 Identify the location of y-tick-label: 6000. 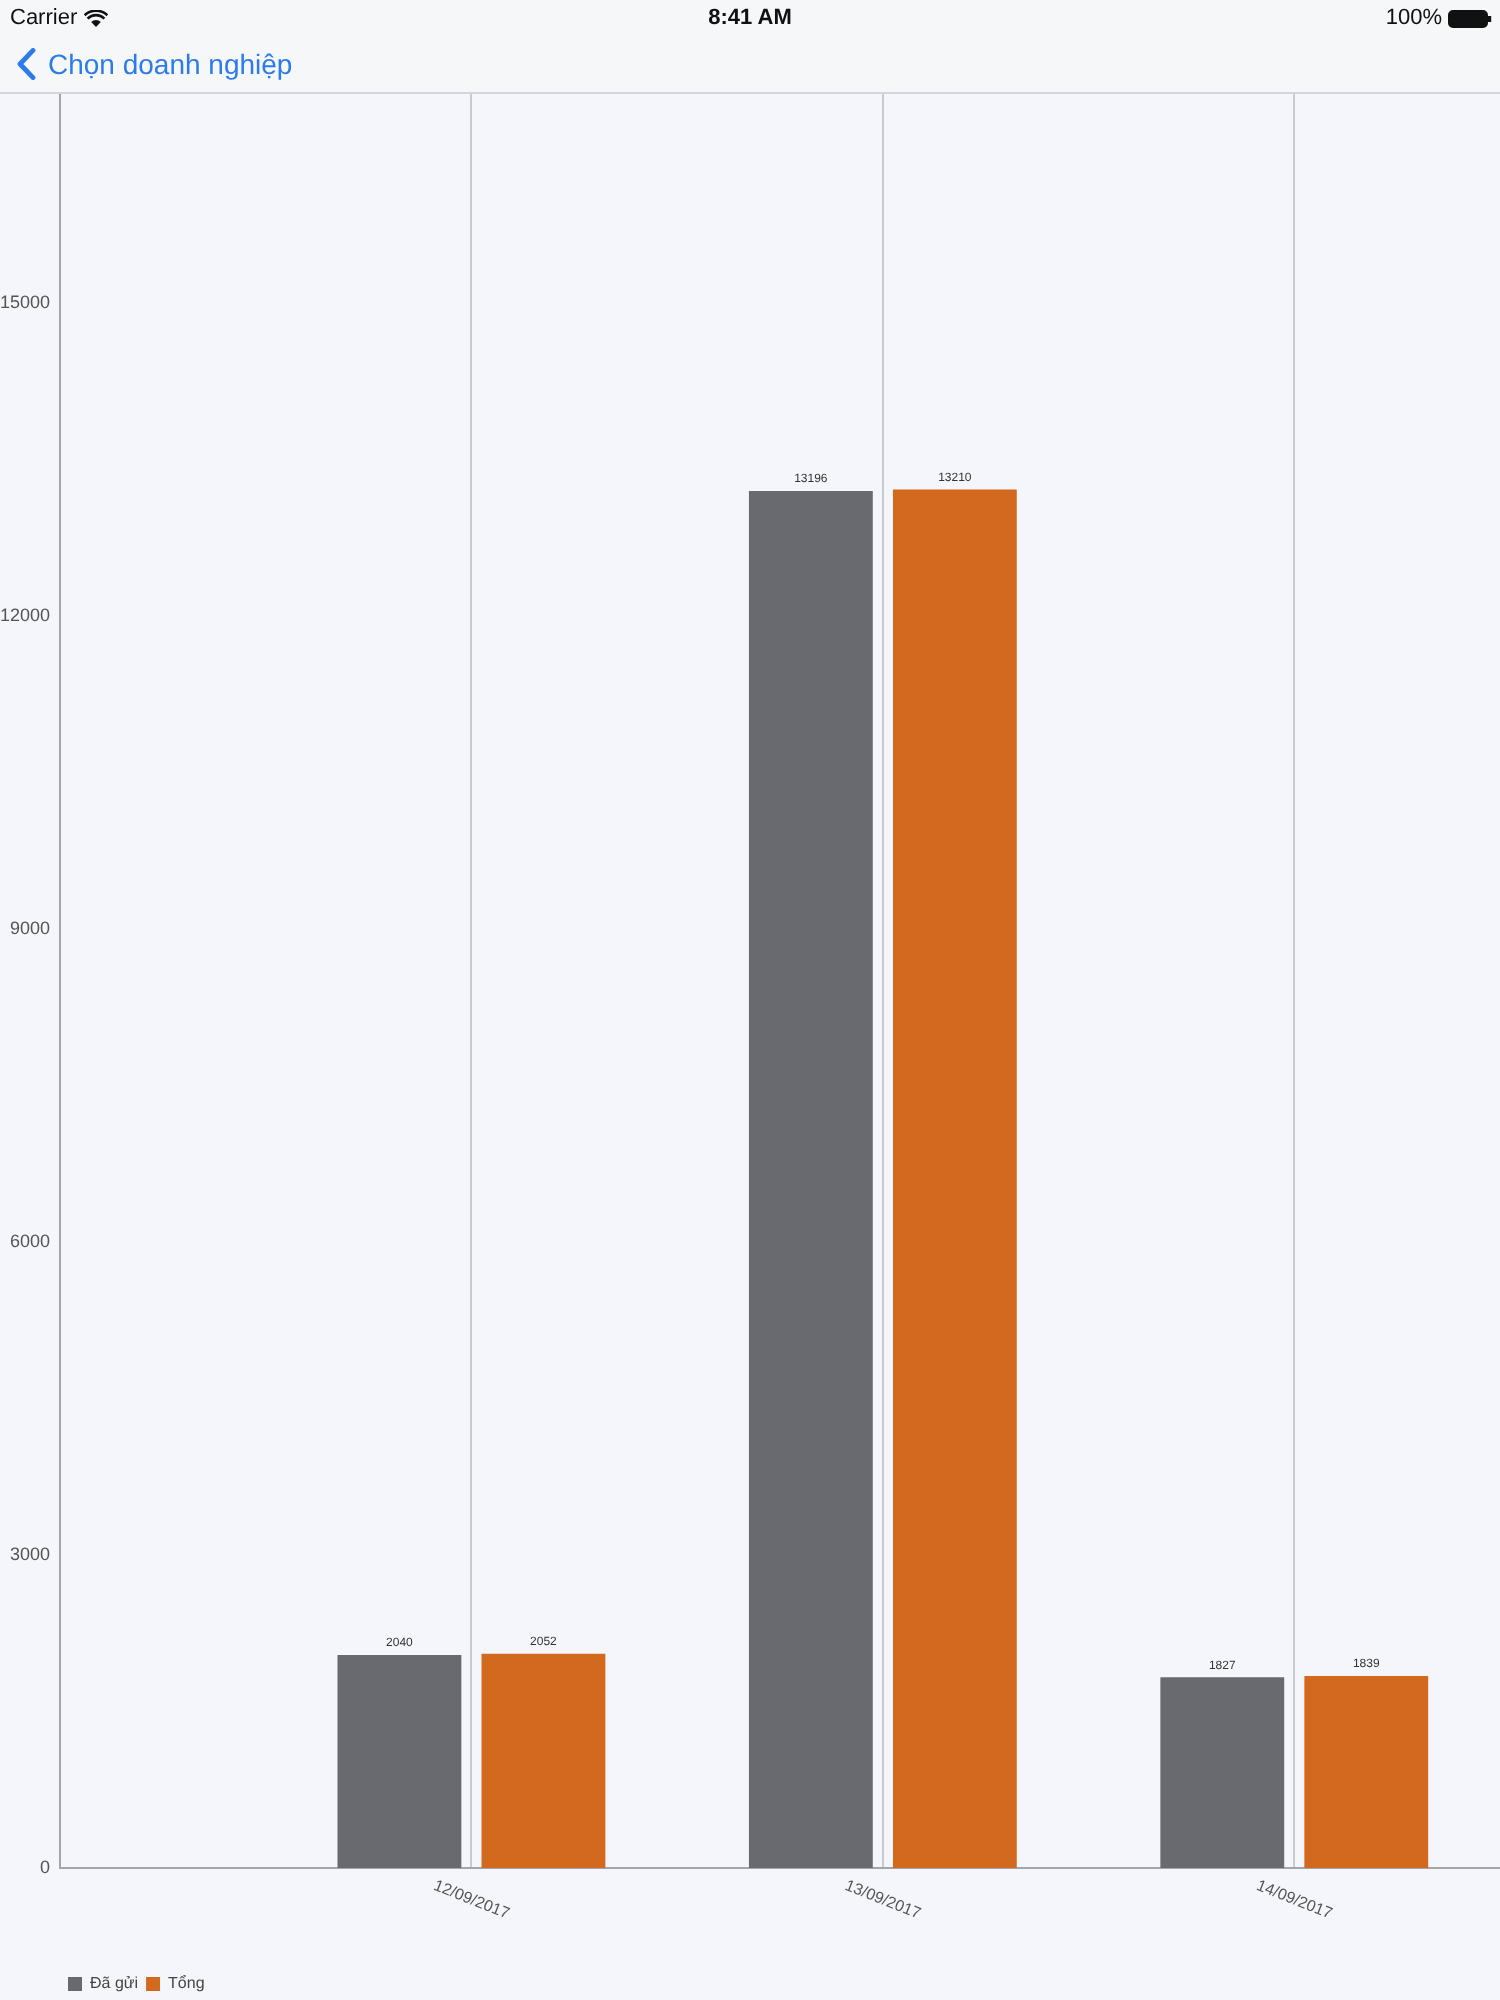
(29, 1240).